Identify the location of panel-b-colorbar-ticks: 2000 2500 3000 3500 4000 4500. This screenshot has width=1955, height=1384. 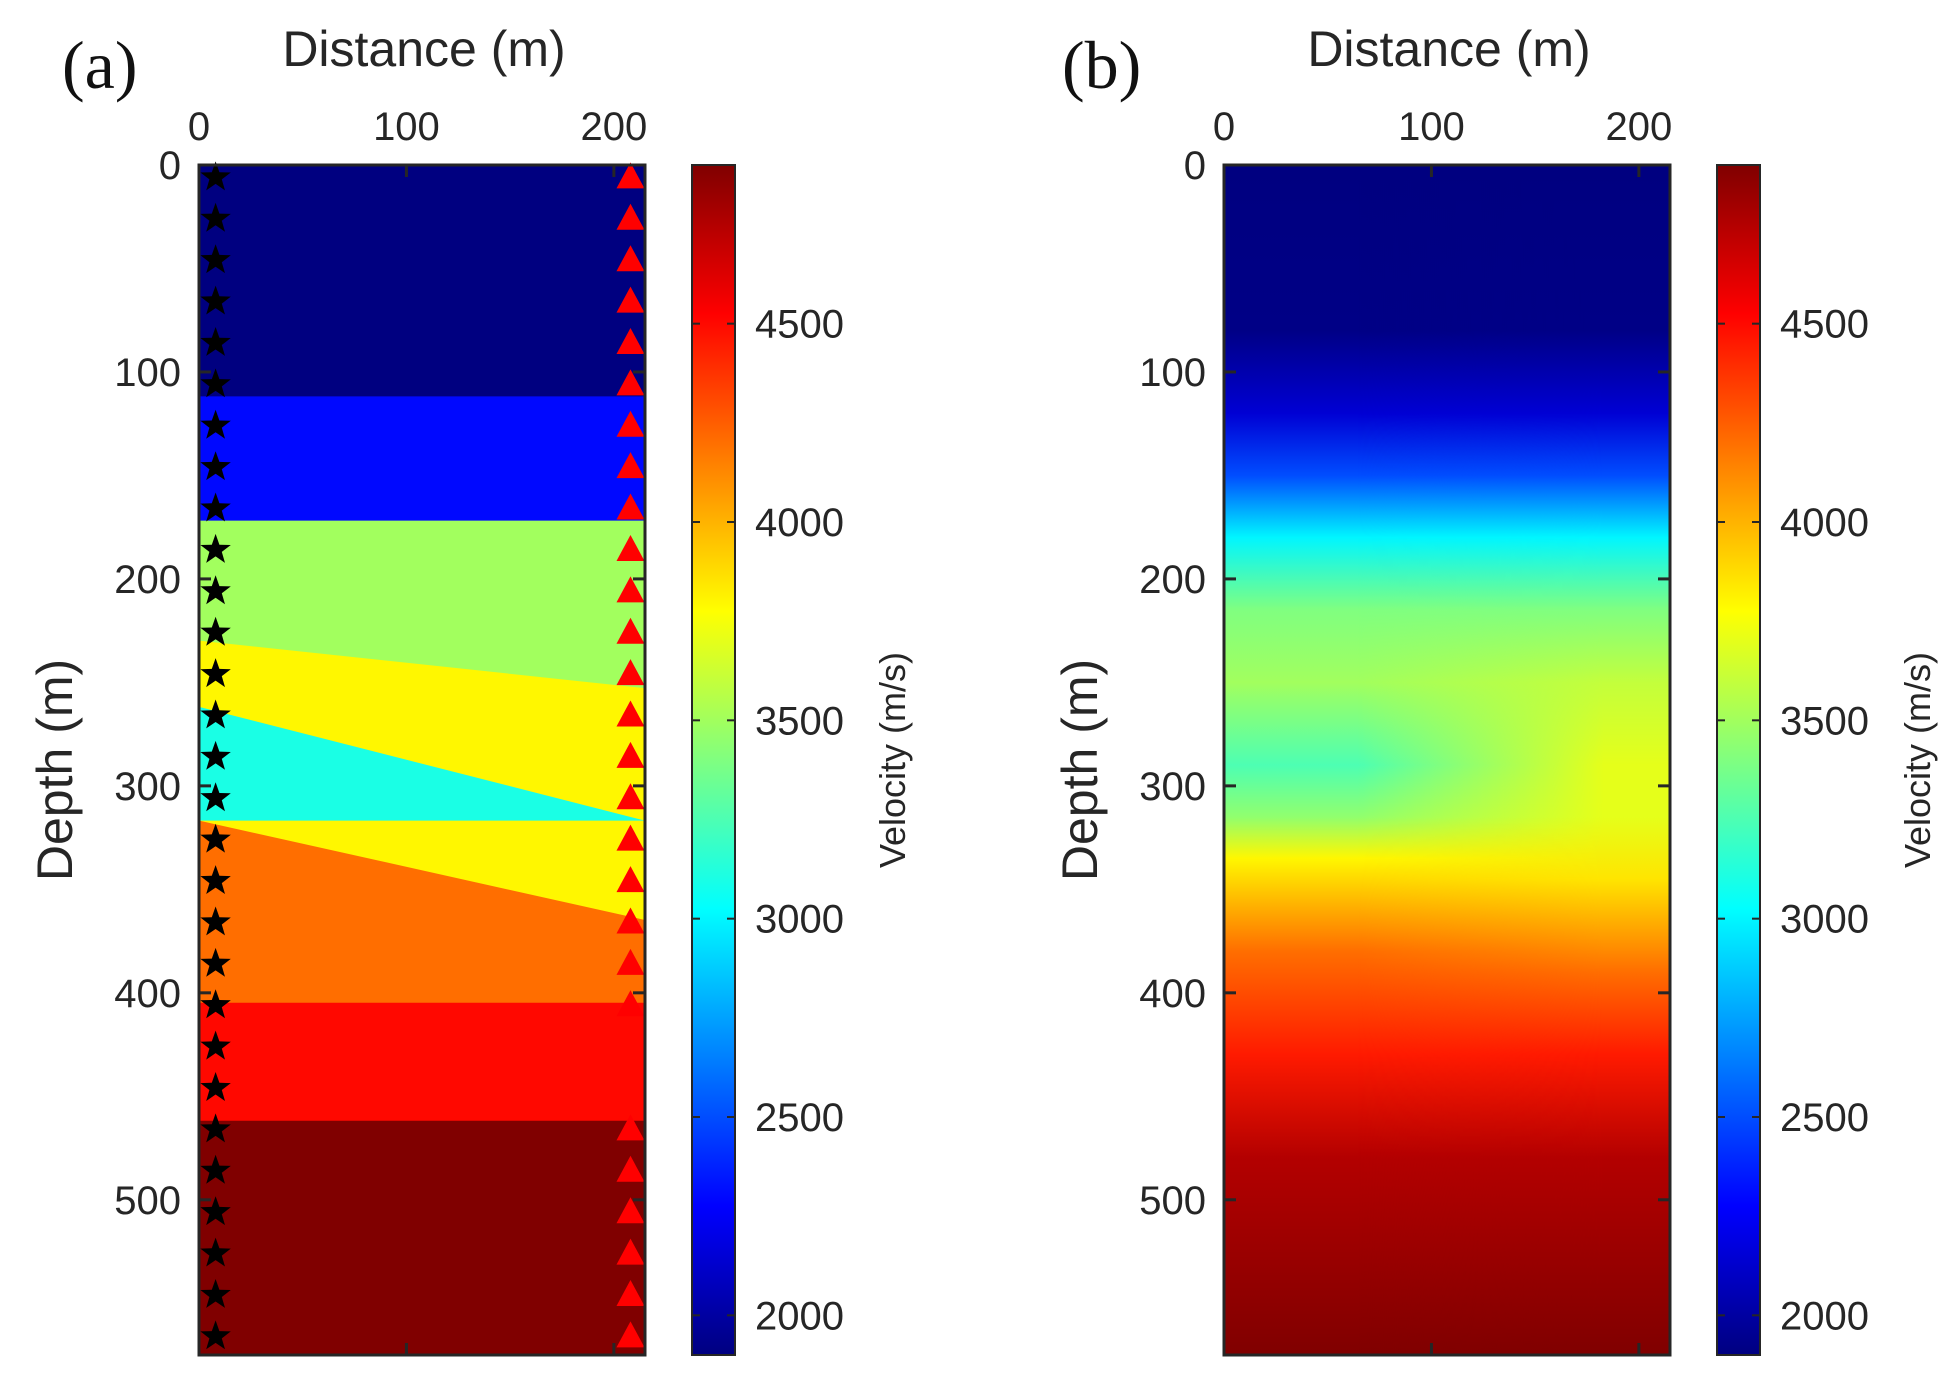
(1793, 820).